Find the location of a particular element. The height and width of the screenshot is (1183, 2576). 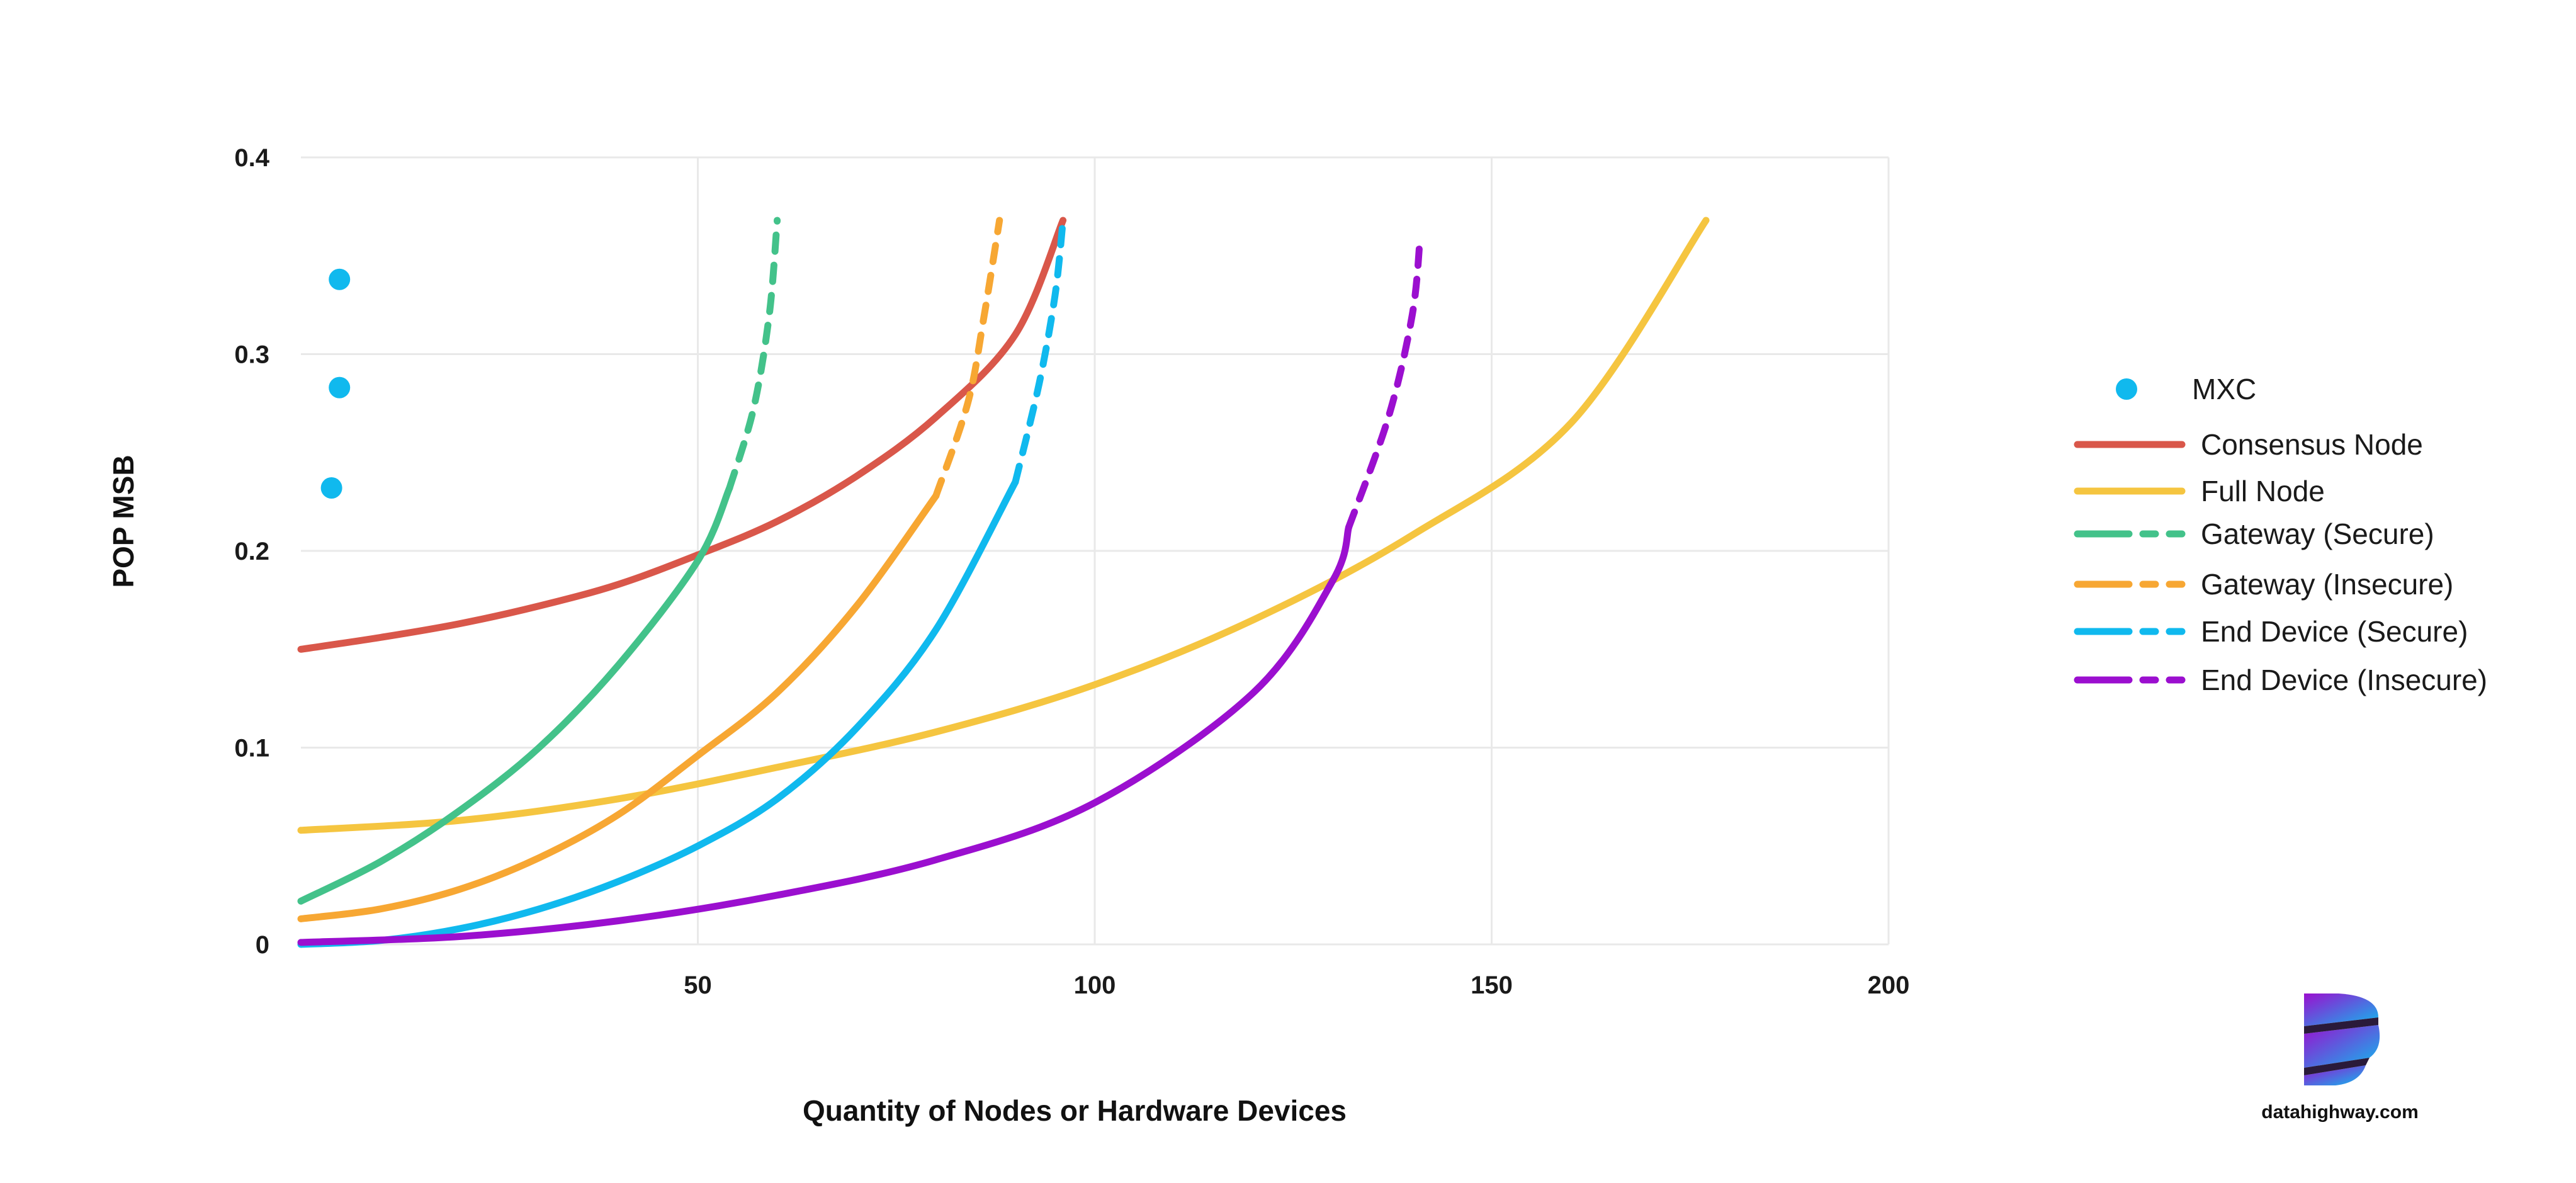

x-tick-label: 50 is located at coordinates (698, 985).